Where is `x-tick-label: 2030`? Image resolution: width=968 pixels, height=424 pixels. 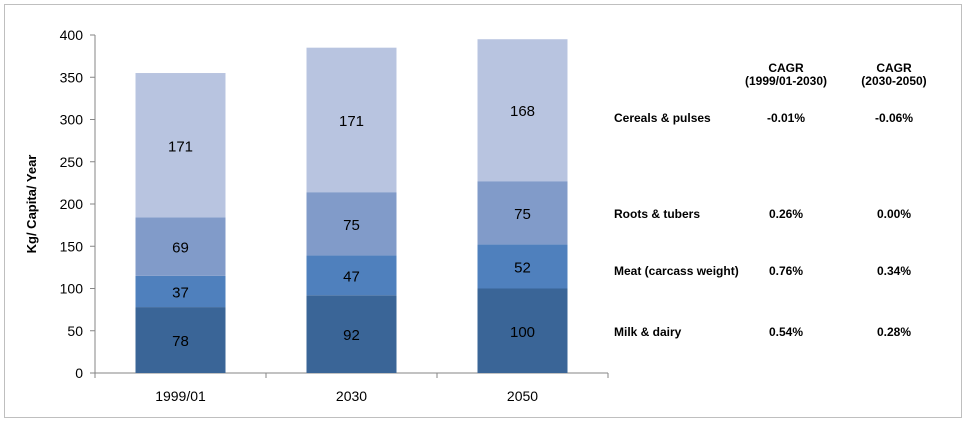 x-tick-label: 2030 is located at coordinates (351, 396).